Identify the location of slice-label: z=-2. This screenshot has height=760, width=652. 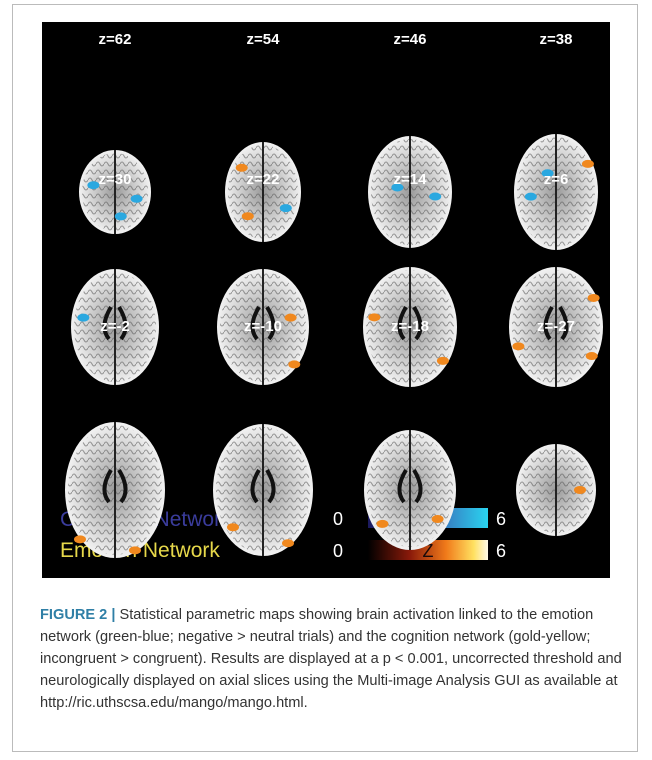
(115, 326).